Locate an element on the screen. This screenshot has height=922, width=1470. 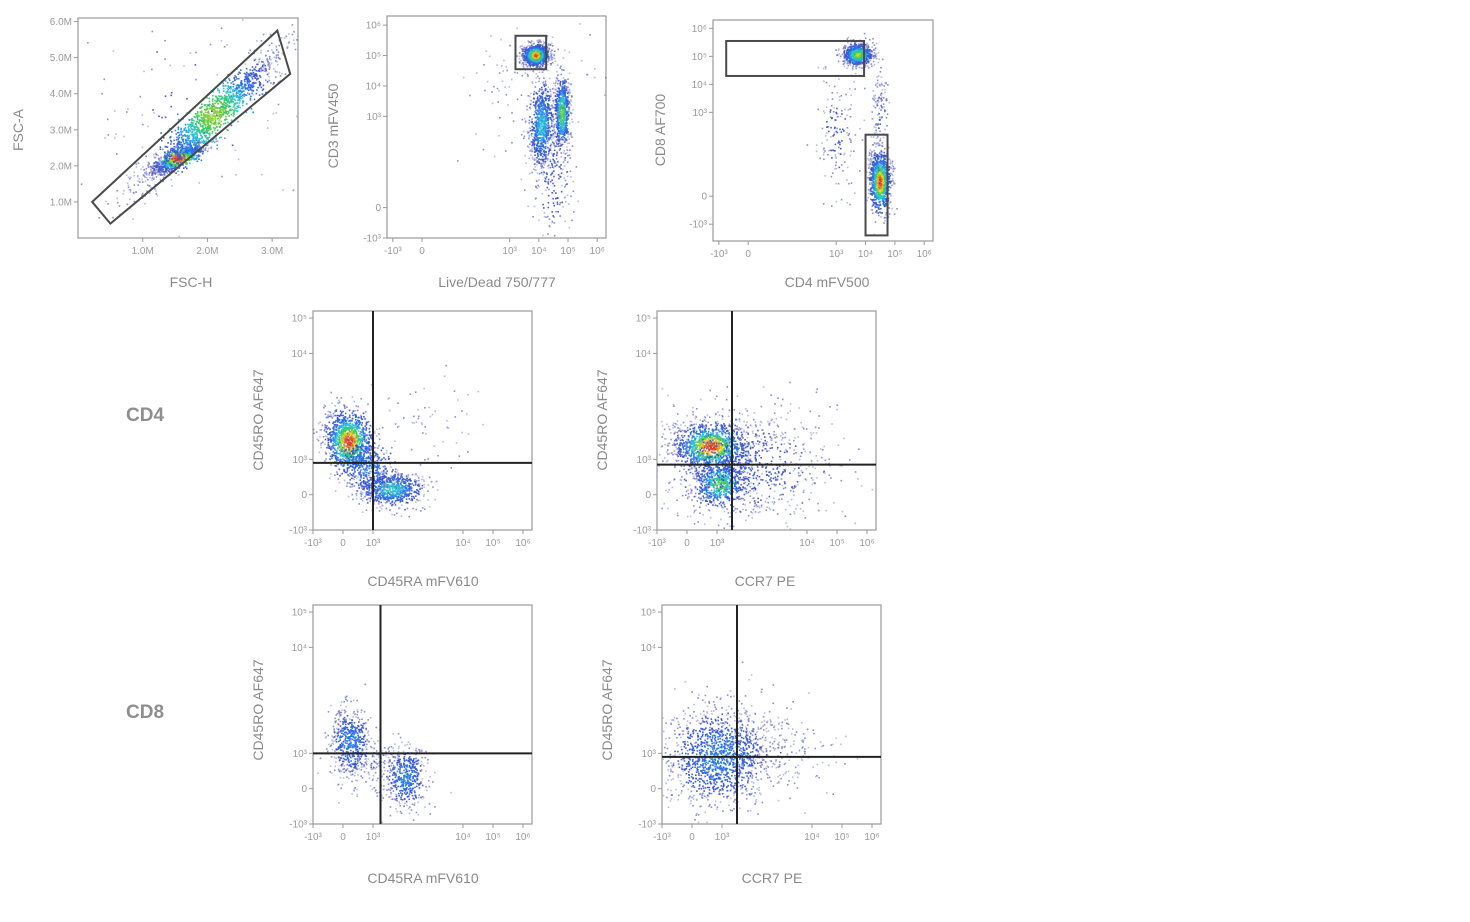
gate-rectangle is located at coordinates (531, 52).